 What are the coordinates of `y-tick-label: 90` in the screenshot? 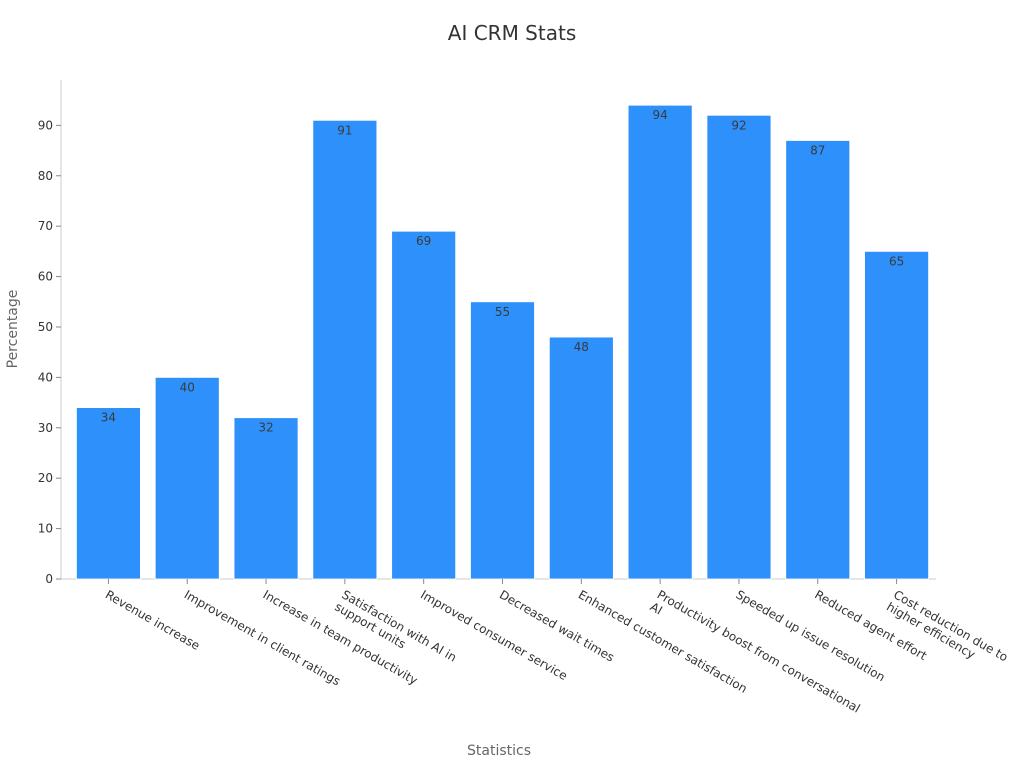 It's located at (45, 125).